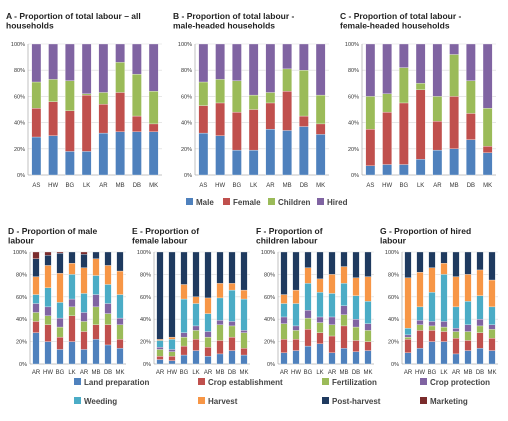 Image resolution: width=508 pixels, height=421 pixels. What do you see at coordinates (449, 401) in the screenshot?
I see `legend-label: Marketing` at bounding box center [449, 401].